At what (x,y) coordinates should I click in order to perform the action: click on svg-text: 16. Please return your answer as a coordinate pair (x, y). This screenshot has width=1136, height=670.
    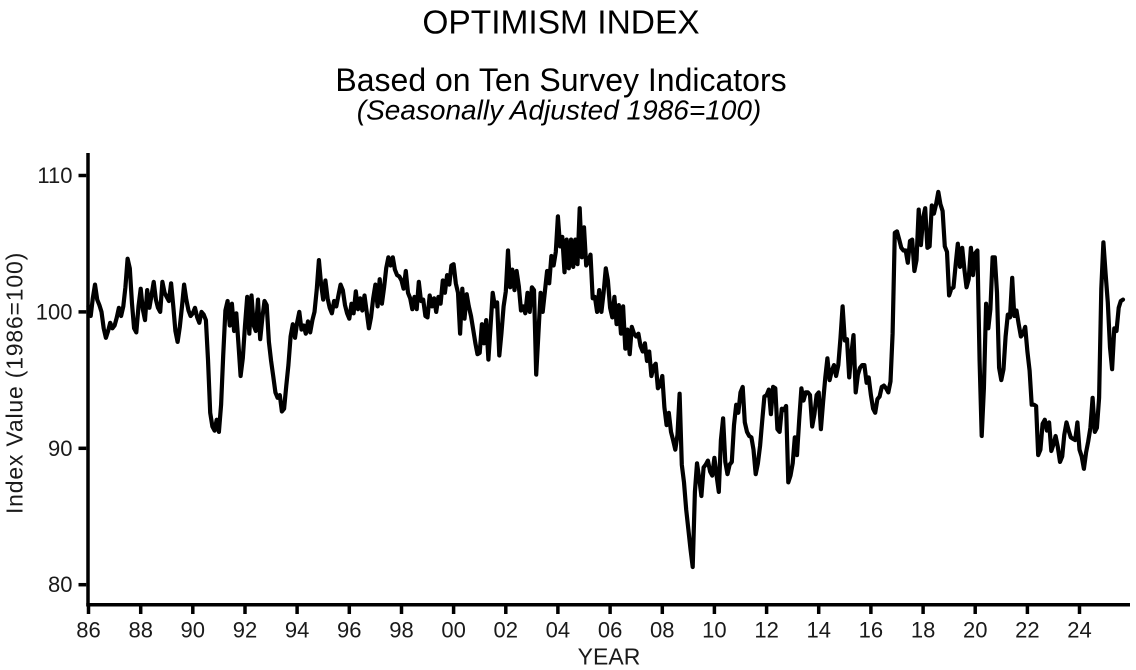
    Looking at the image, I should click on (871, 630).